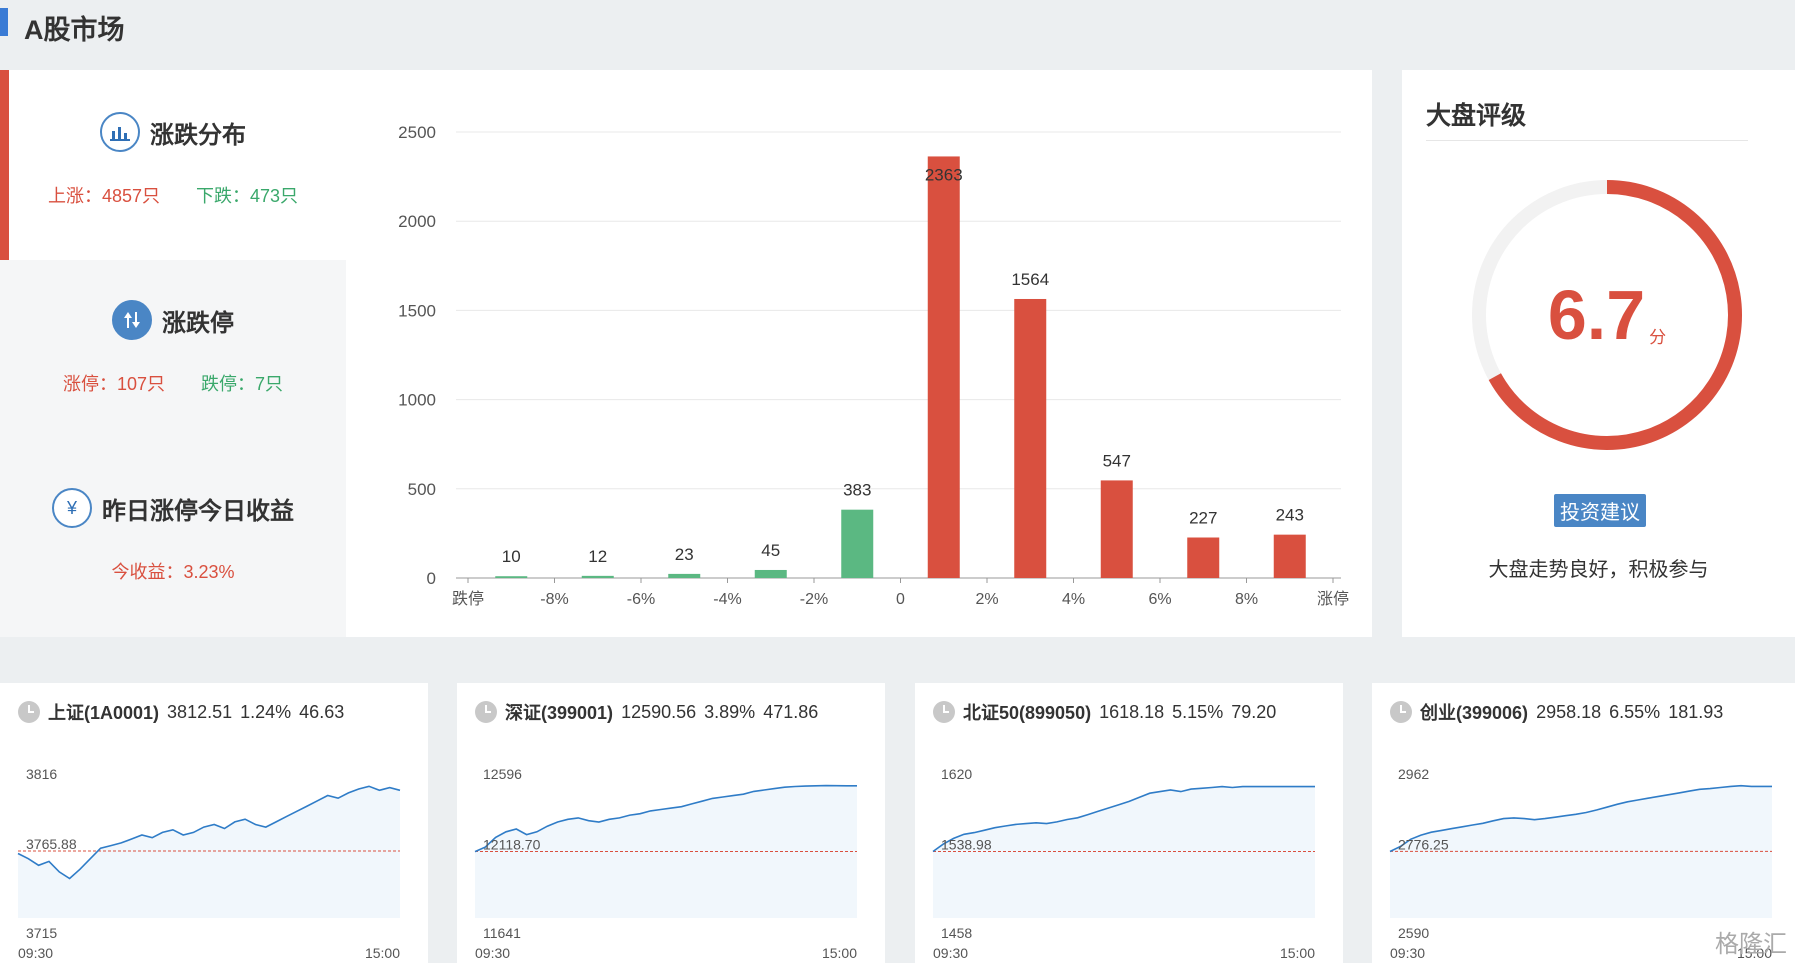 This screenshot has height=963, width=1795. I want to click on index-chg: 46.63, so click(322, 711).